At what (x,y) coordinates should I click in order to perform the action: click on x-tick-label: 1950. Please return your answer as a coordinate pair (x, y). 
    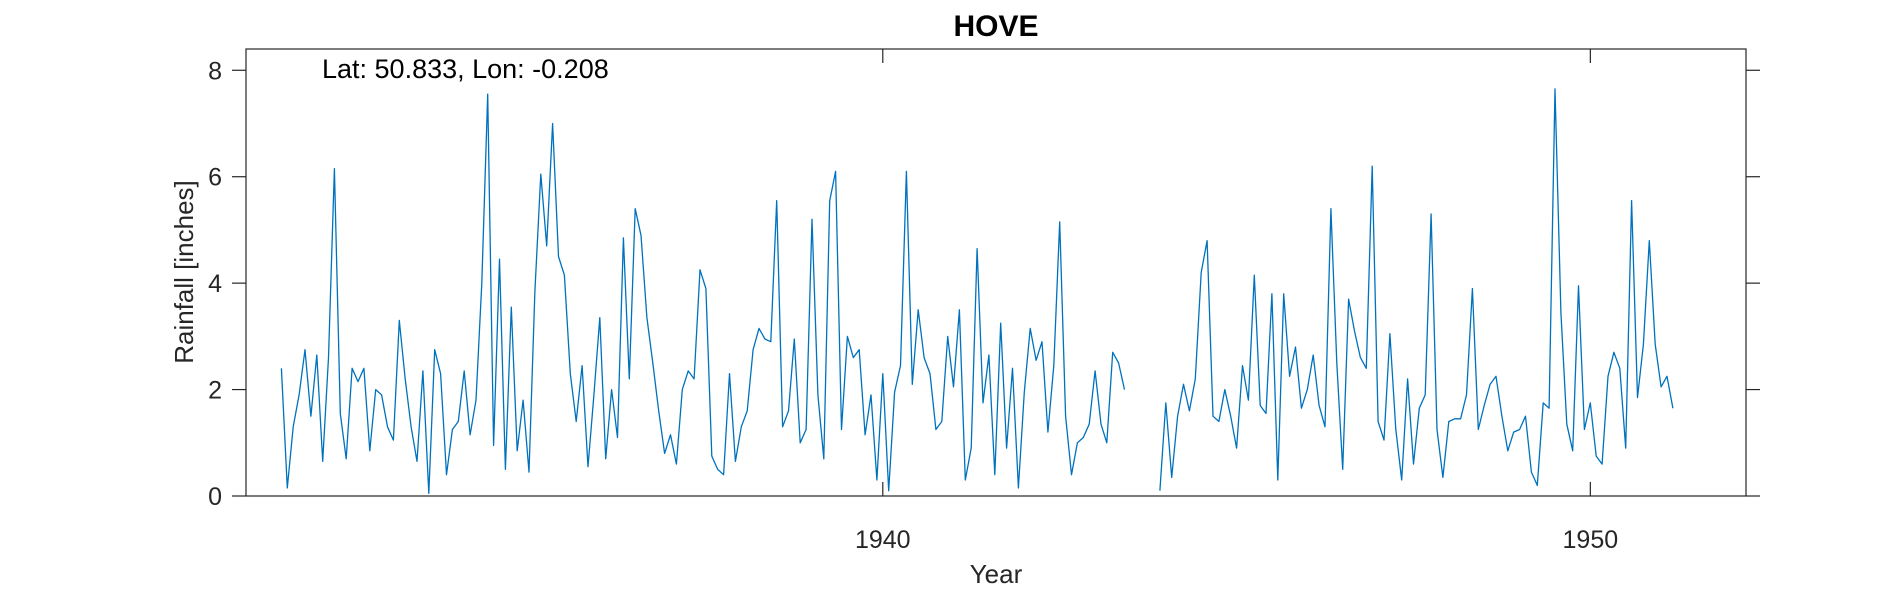
    Looking at the image, I should click on (1591, 540).